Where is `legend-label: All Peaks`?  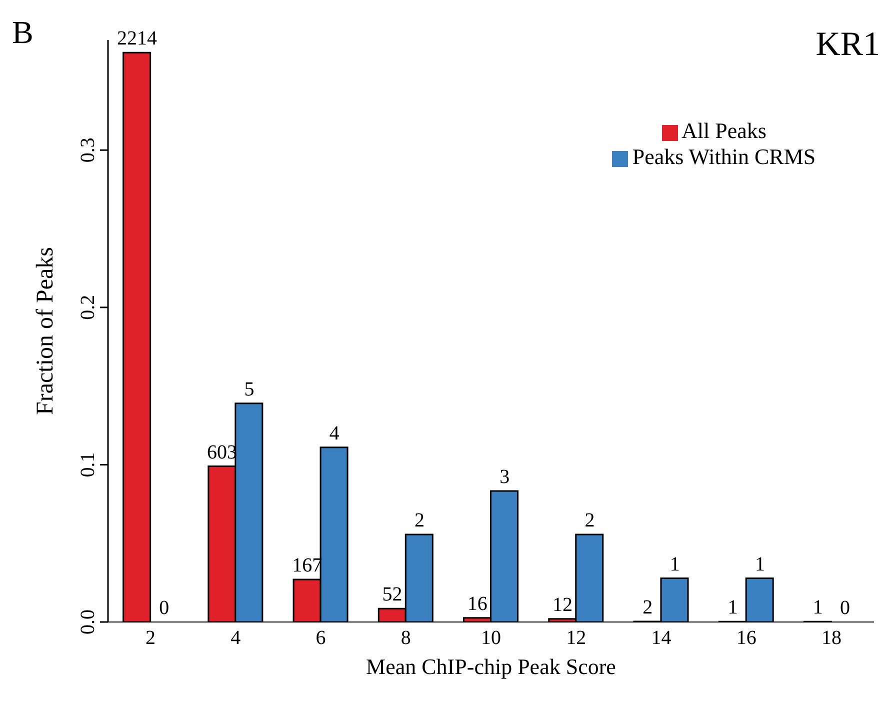
legend-label: All Peaks is located at coordinates (724, 130).